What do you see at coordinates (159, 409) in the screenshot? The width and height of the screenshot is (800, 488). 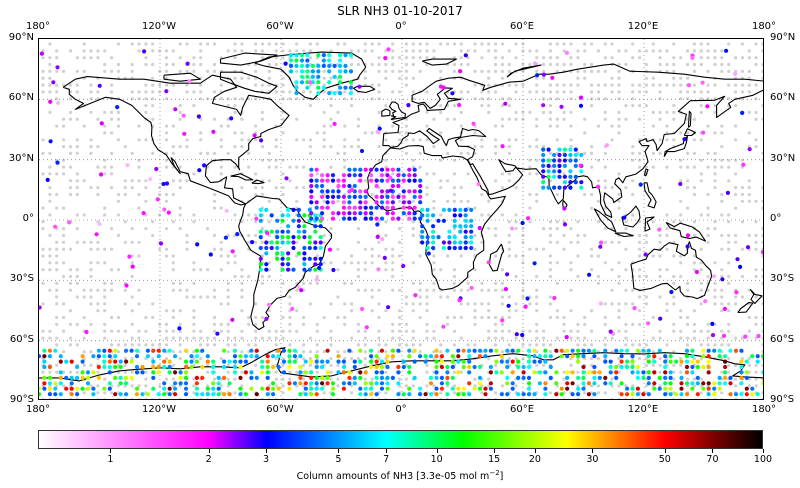 I see `lon-tick-bottom: 120°W` at bounding box center [159, 409].